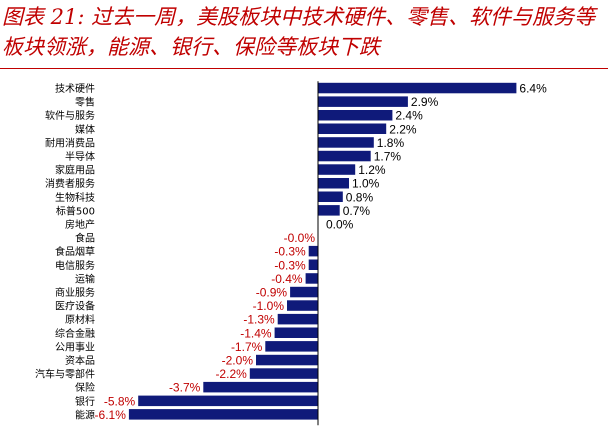 The width and height of the screenshot is (608, 446). I want to click on value-label: 1.7%, so click(388, 157).